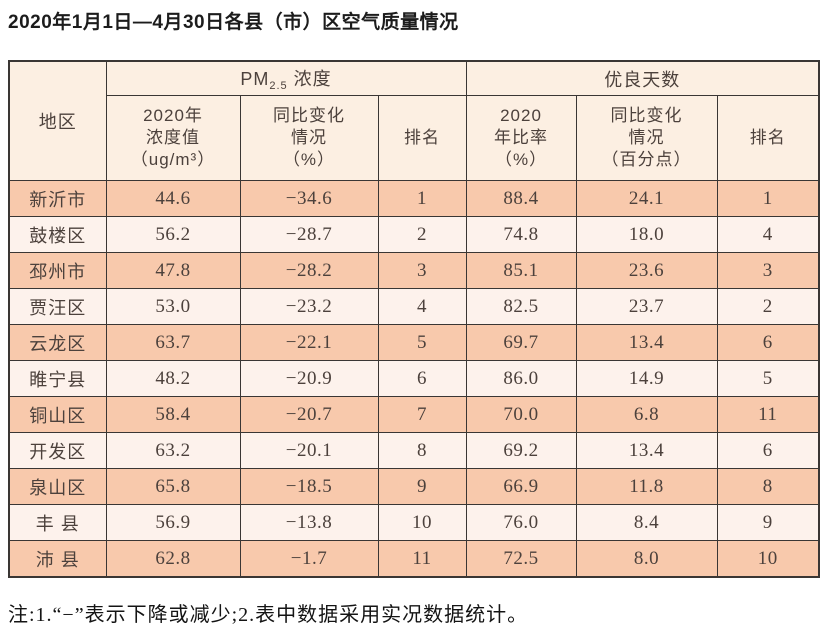 The height and width of the screenshot is (630, 825). Describe the element at coordinates (57, 198) in the screenshot. I see `region-cell: 新沂市` at that location.